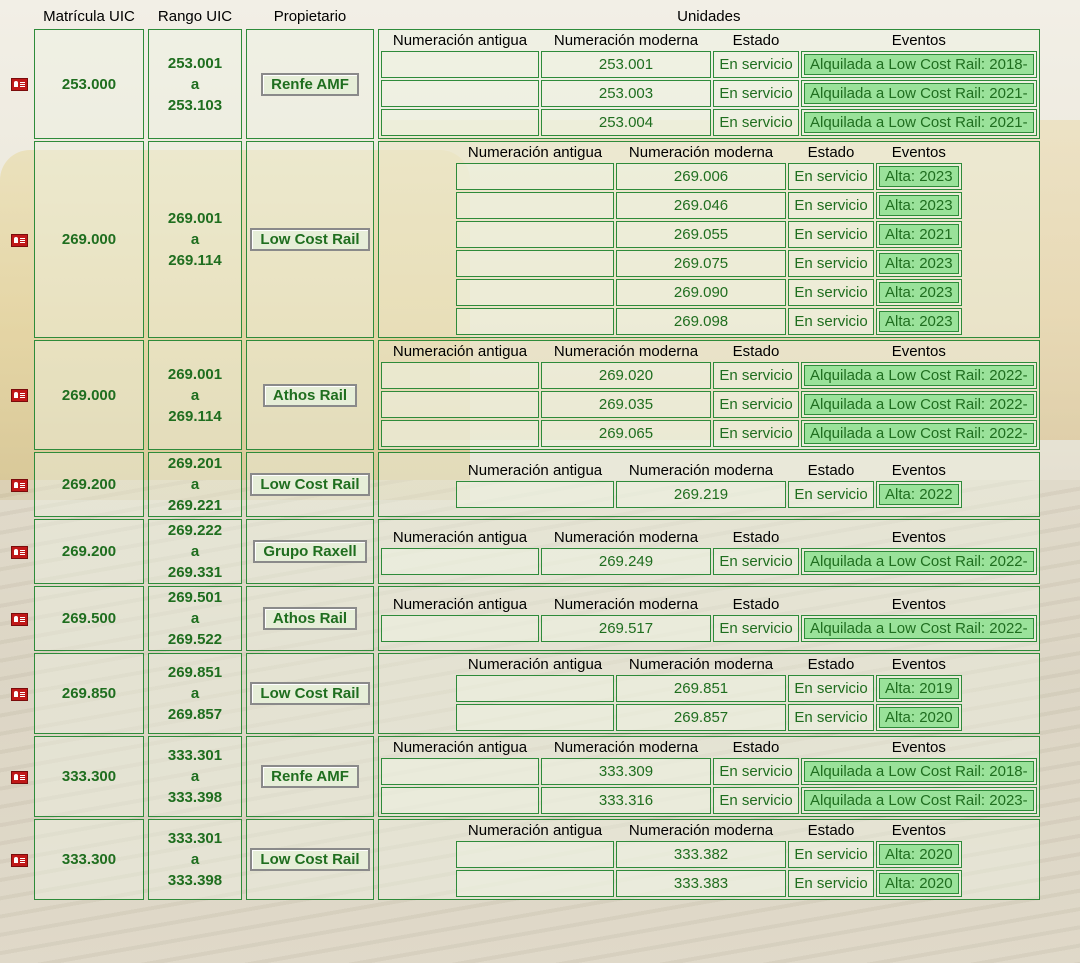 The height and width of the screenshot is (963, 1080). Describe the element at coordinates (195, 714) in the screenshot. I see `range-to: 269.857` at that location.